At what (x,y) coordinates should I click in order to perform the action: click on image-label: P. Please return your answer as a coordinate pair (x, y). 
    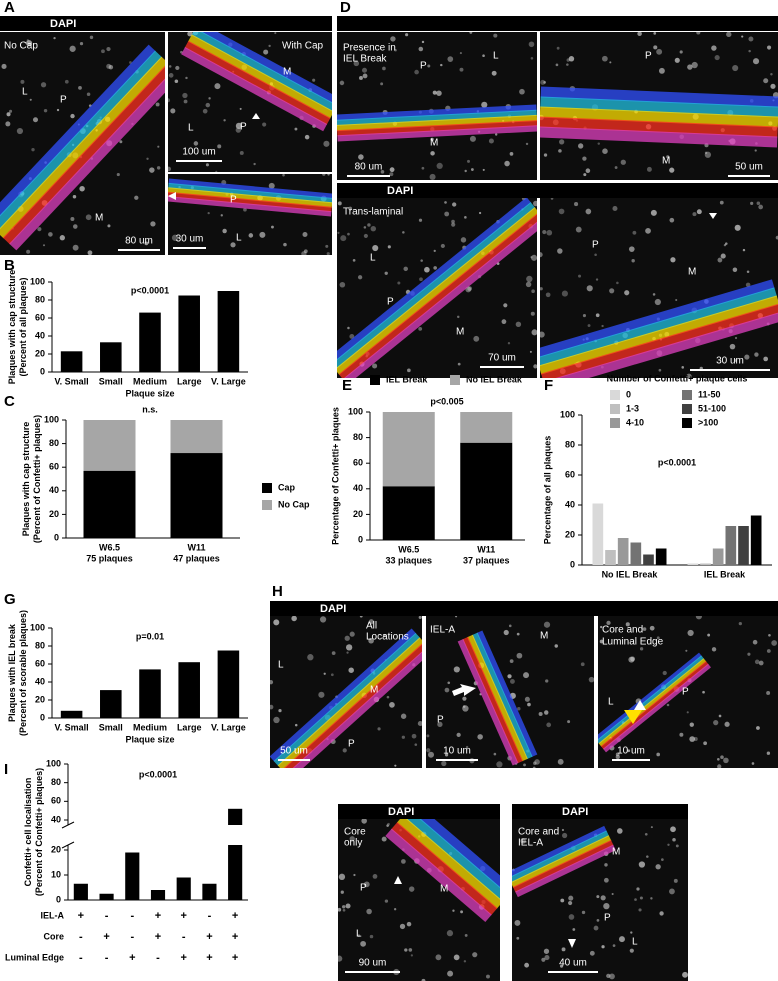
    Looking at the image, I should click on (423, 66).